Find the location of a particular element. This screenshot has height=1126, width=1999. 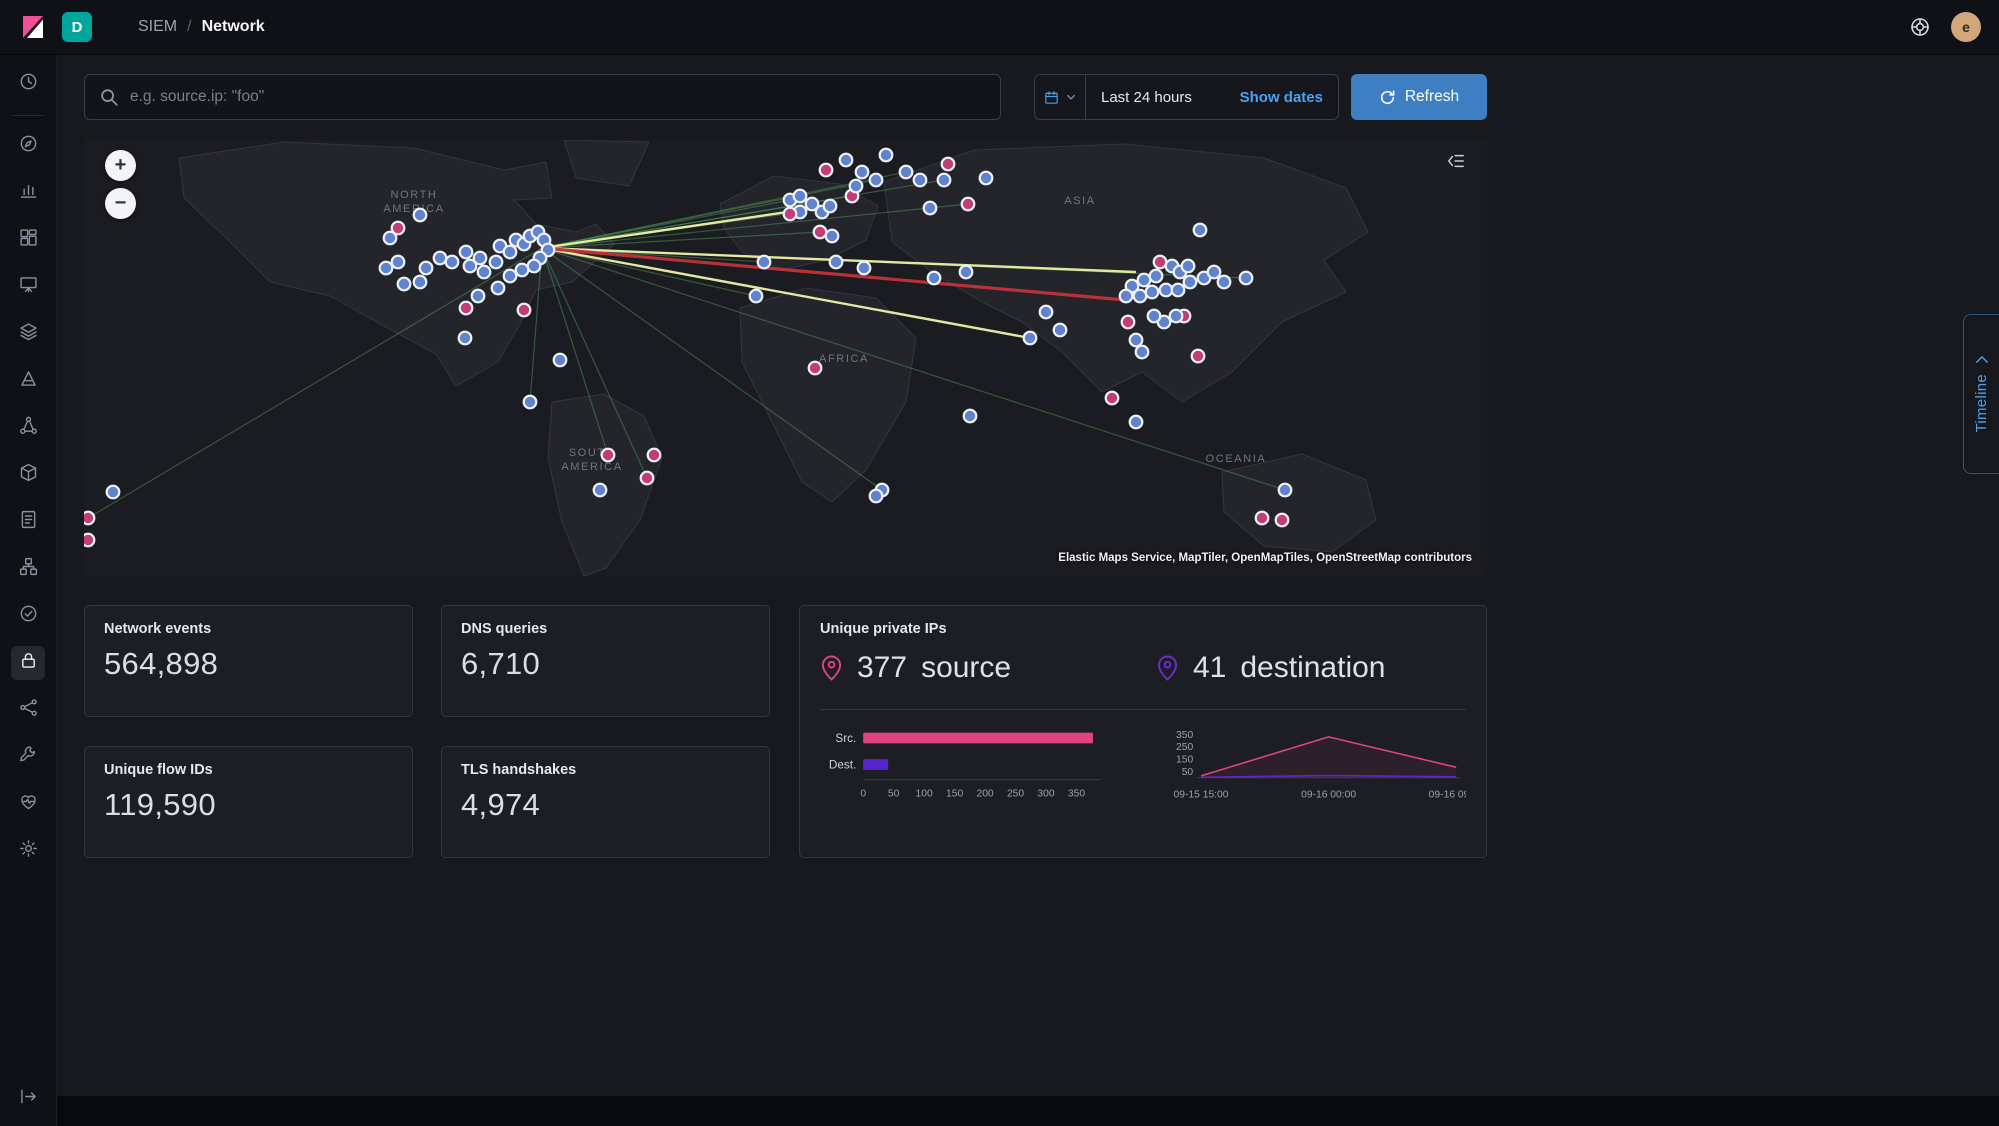

map-legend-toggle-icon is located at coordinates (1456, 163).